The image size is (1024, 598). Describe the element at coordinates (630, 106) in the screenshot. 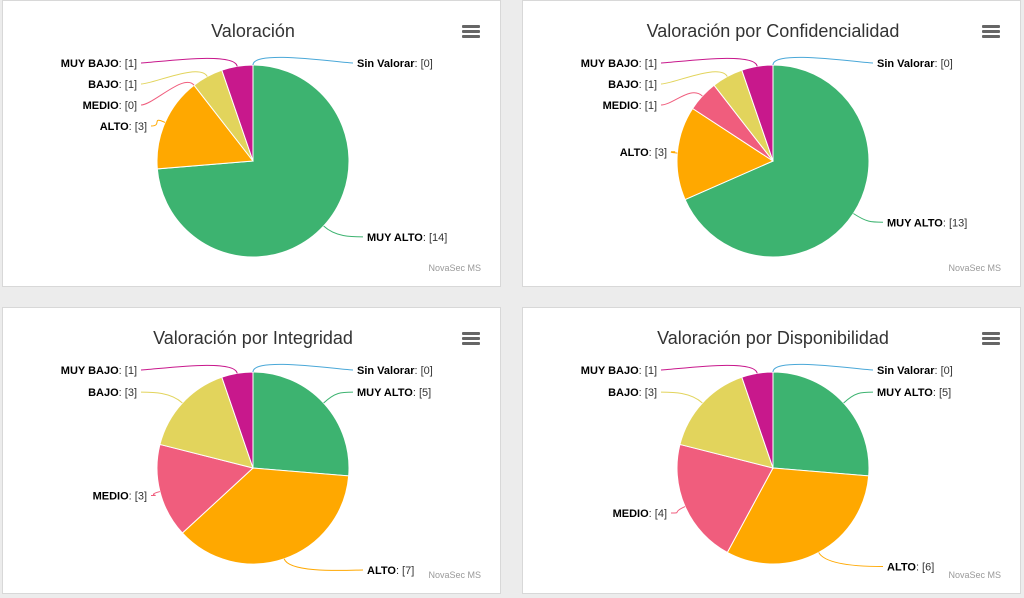

I see `data-label-medio: MEDIO: [1]` at that location.